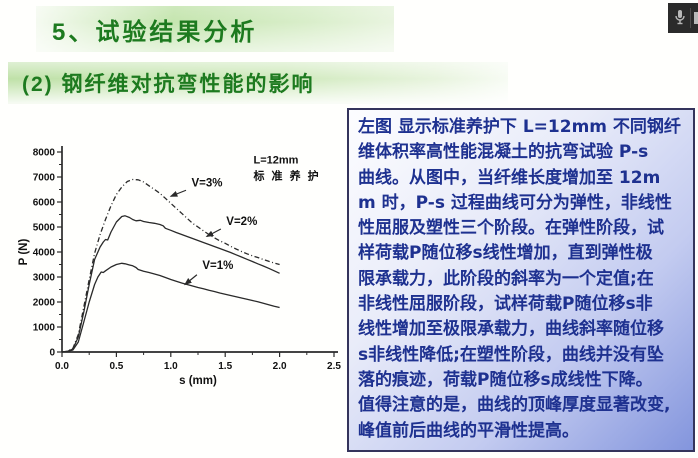  Describe the element at coordinates (44, 303) in the screenshot. I see `svg-text: 2000` at that location.